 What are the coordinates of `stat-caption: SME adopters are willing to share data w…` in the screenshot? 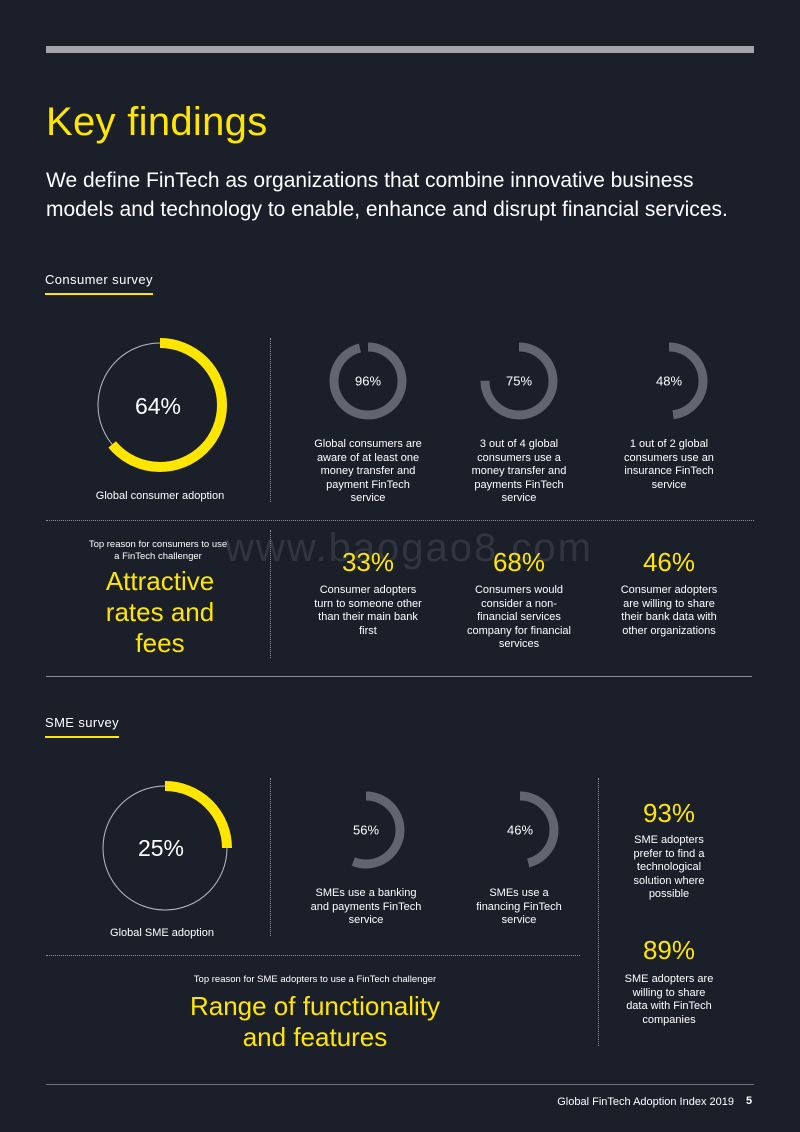 It's located at (669, 999).